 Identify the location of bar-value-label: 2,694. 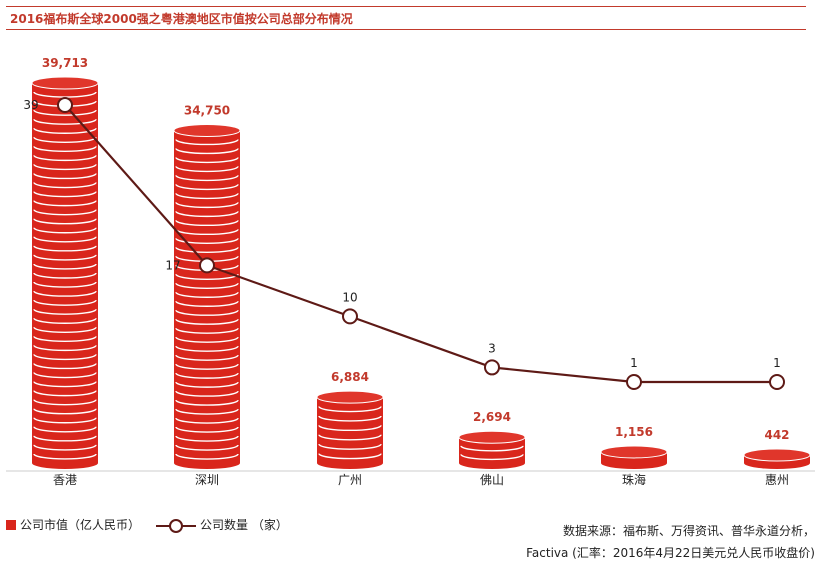
(492, 417).